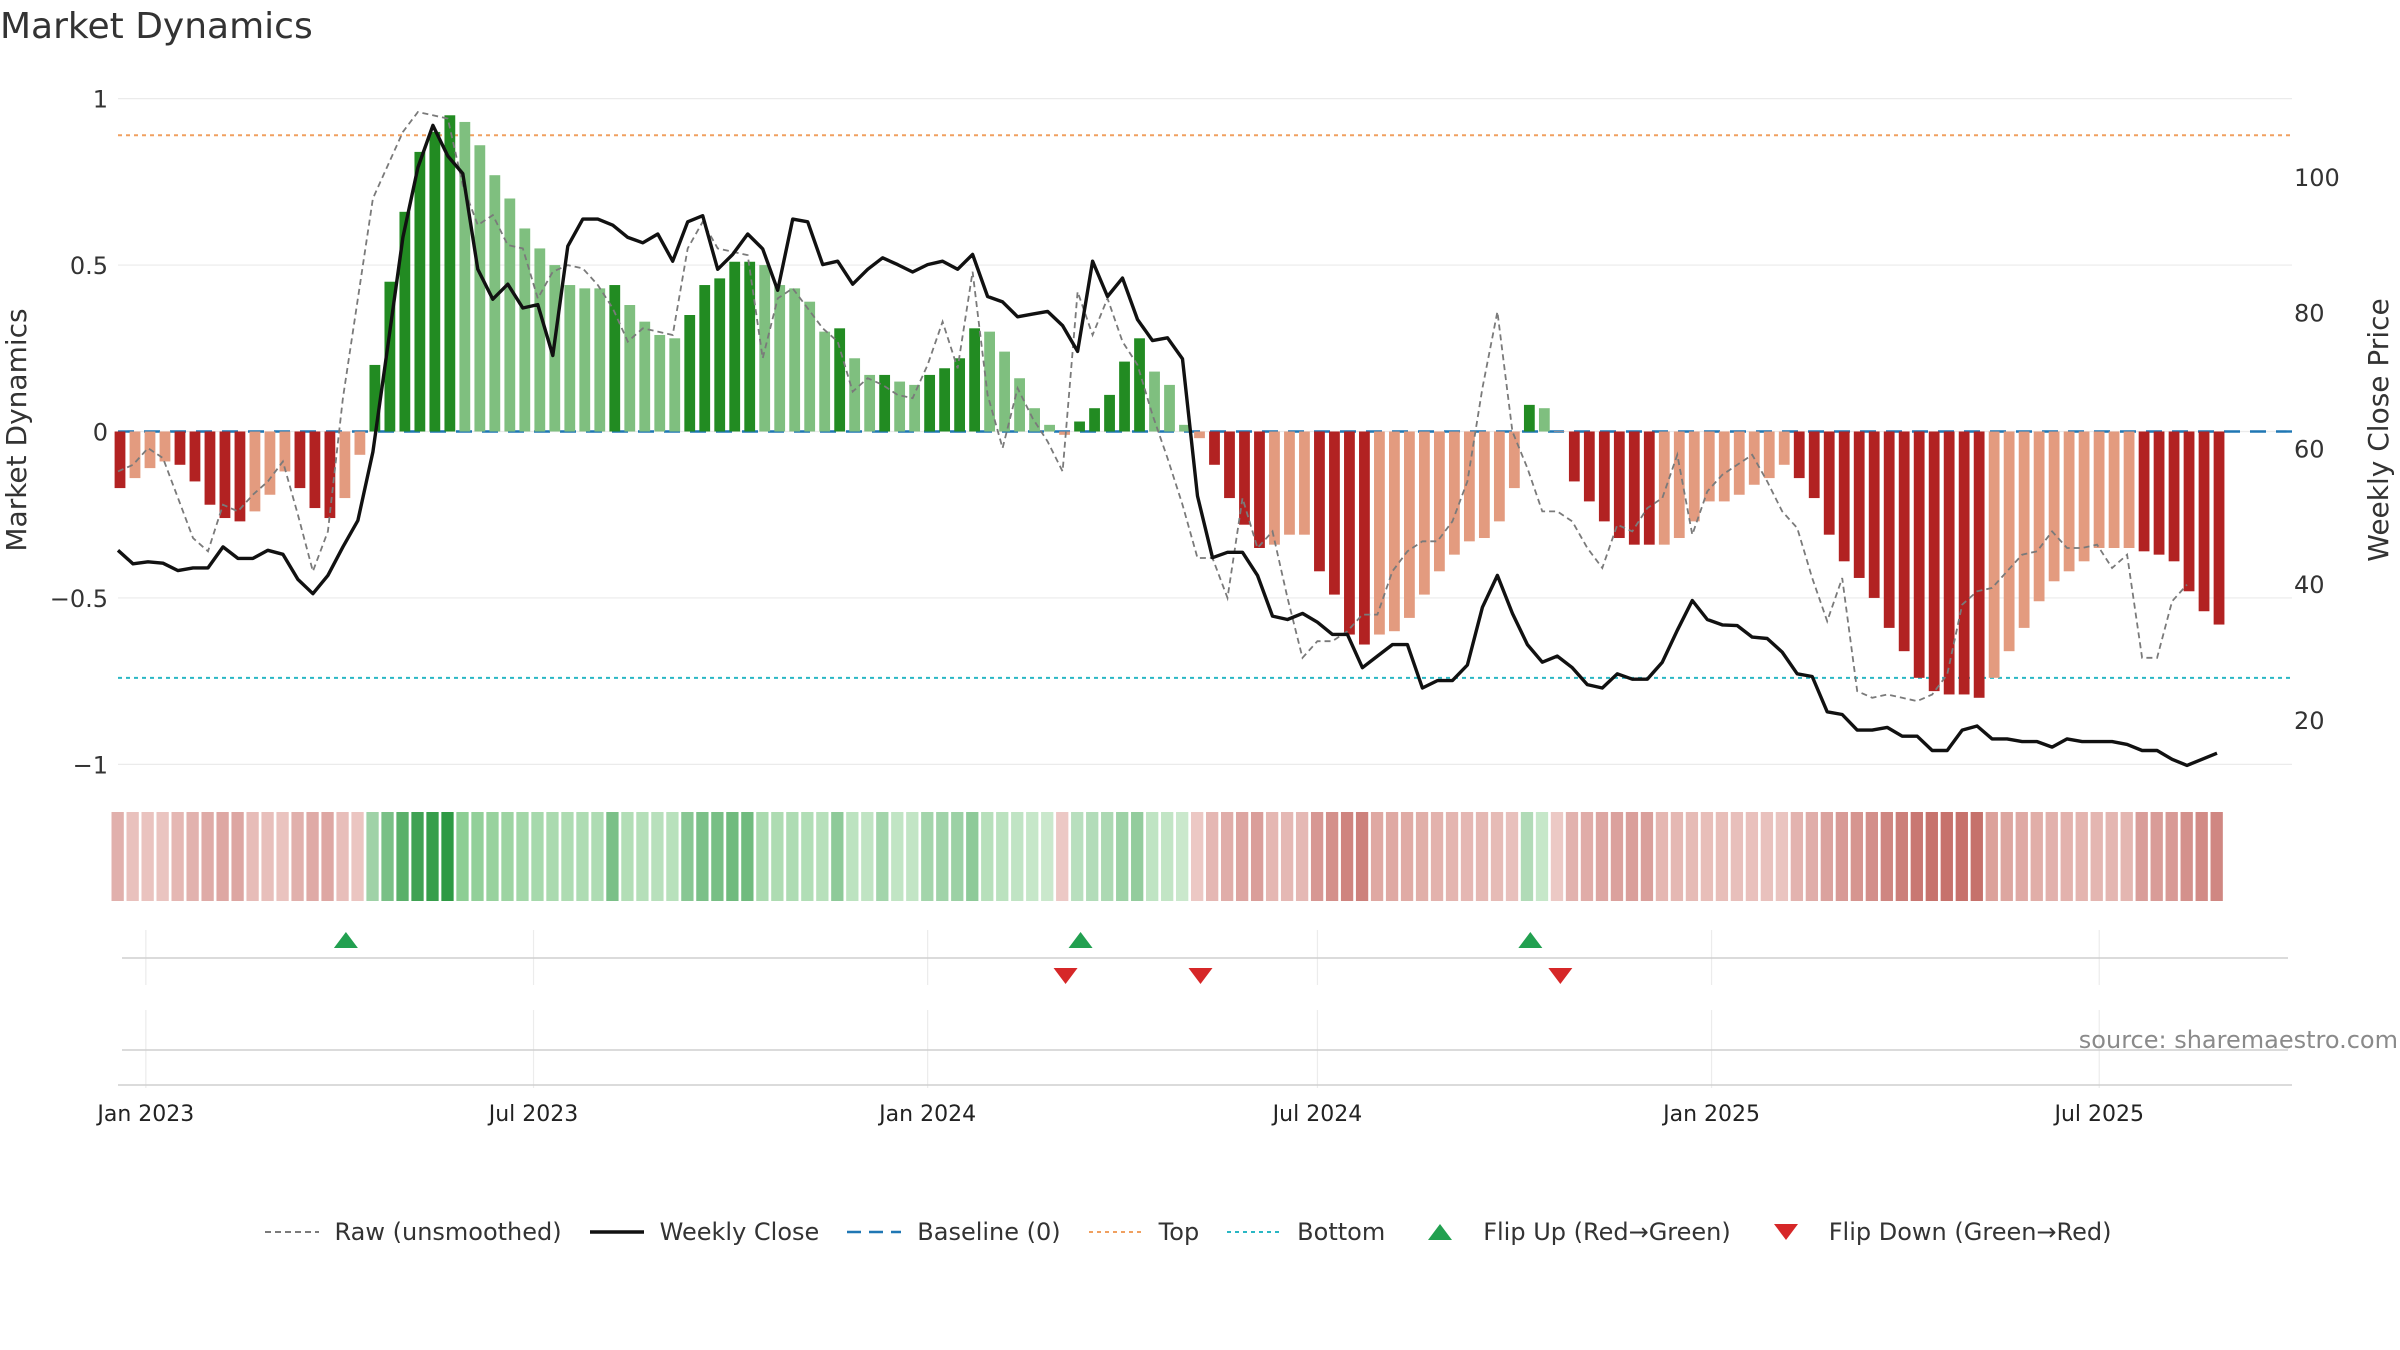 The image size is (2400, 1350). I want to click on y2-tick-label: 60, so click(2309, 449).